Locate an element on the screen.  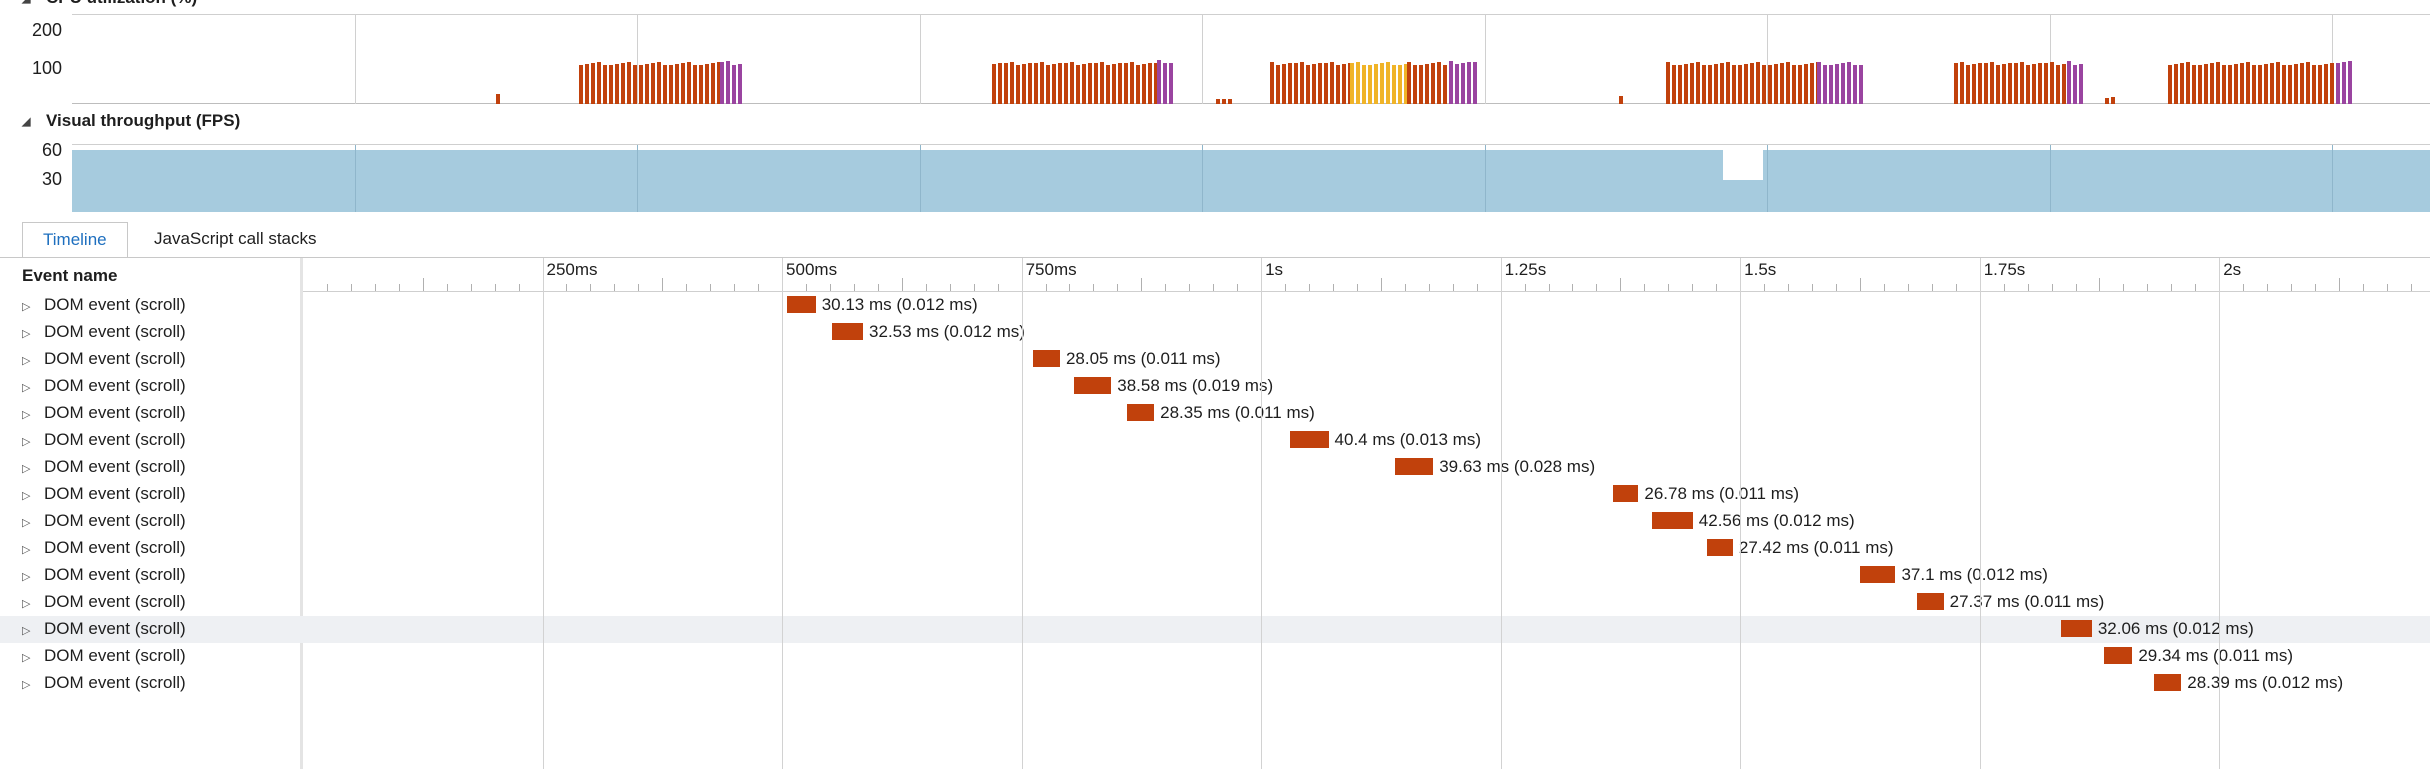
event-row: ▷ DOM event (scroll) 39.63 ms (0.028 ms) is located at coordinates (1215, 467).